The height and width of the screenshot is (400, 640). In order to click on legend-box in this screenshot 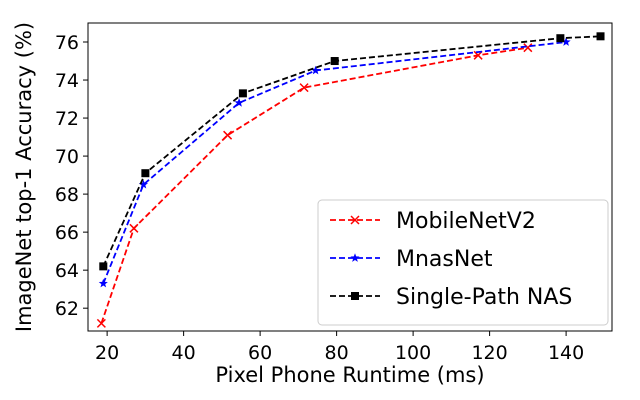, I will do `click(463, 262)`.